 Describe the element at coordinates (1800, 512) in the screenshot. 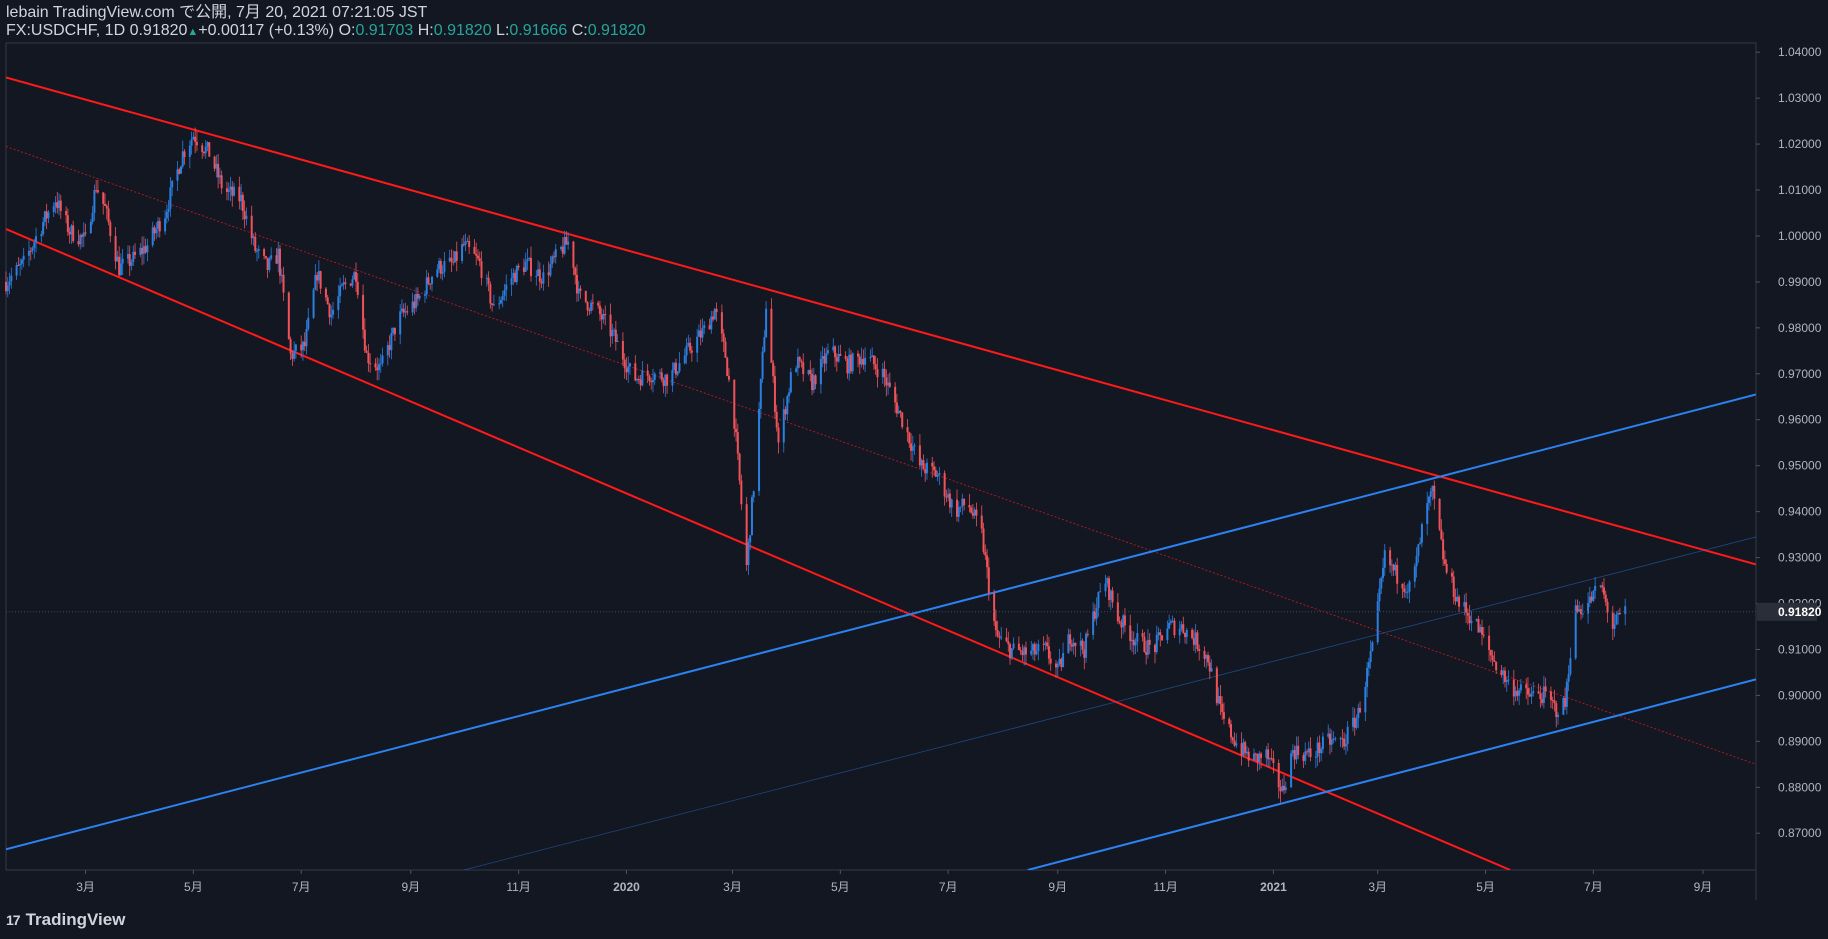

I see `price-tick-label: 0.94000` at that location.